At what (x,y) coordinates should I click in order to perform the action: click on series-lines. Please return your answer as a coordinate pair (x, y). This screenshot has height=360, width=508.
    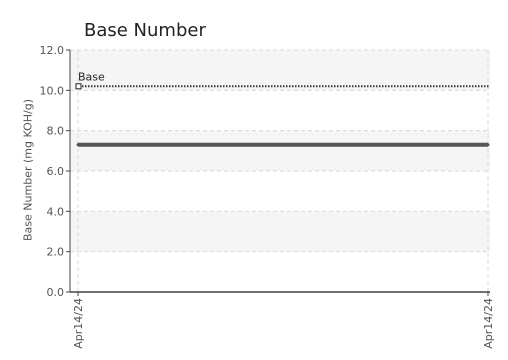
    Looking at the image, I should click on (283, 144).